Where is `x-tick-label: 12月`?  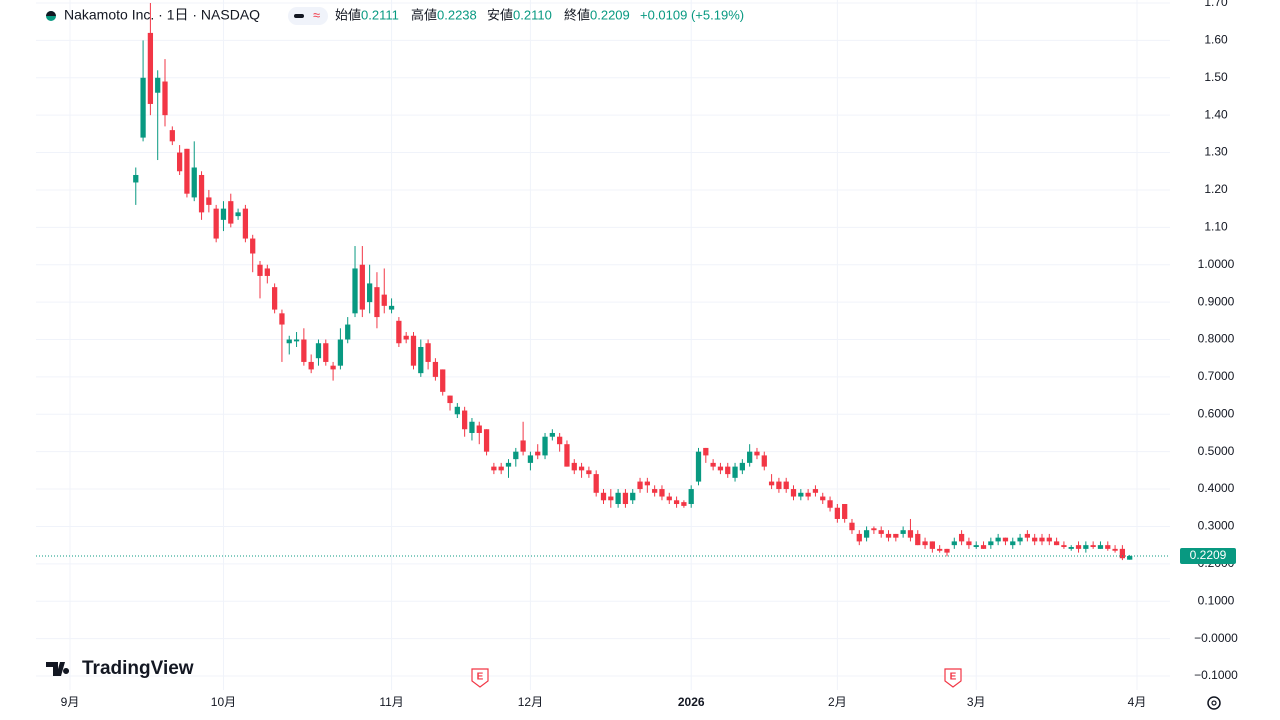
x-tick-label: 12月 is located at coordinates (530, 702).